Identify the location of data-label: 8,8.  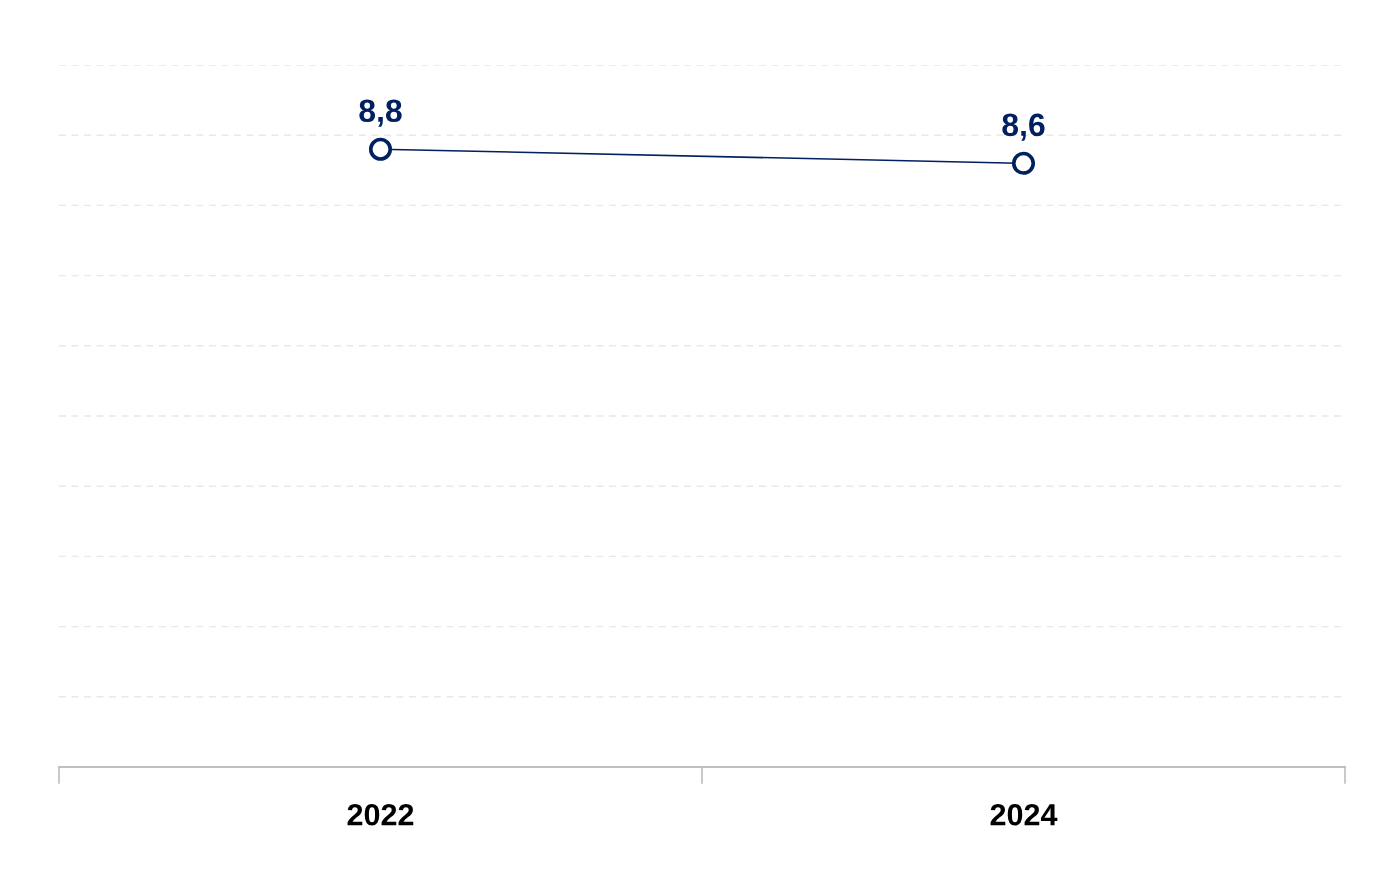
(380, 113).